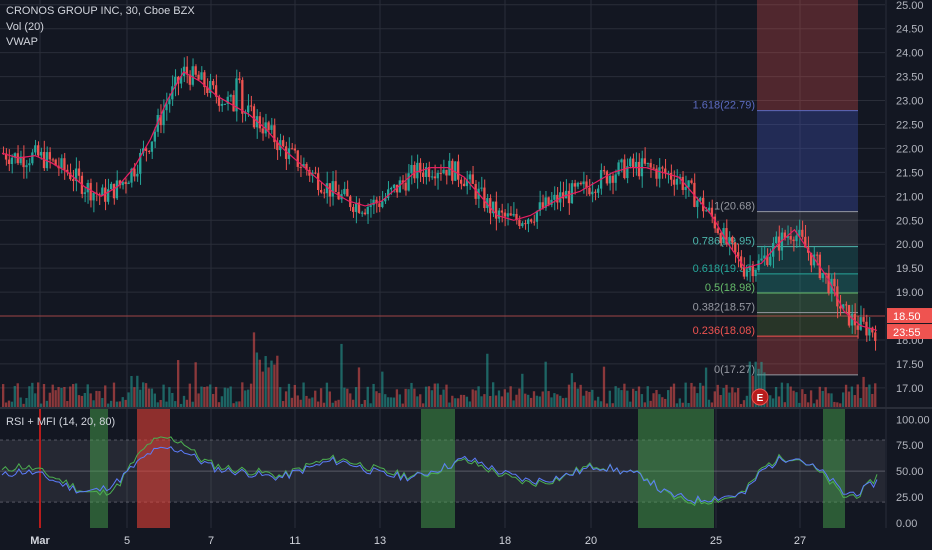 The height and width of the screenshot is (550, 932). Describe the element at coordinates (910, 125) in the screenshot. I see `price-axis-tick: 22.50` at that location.